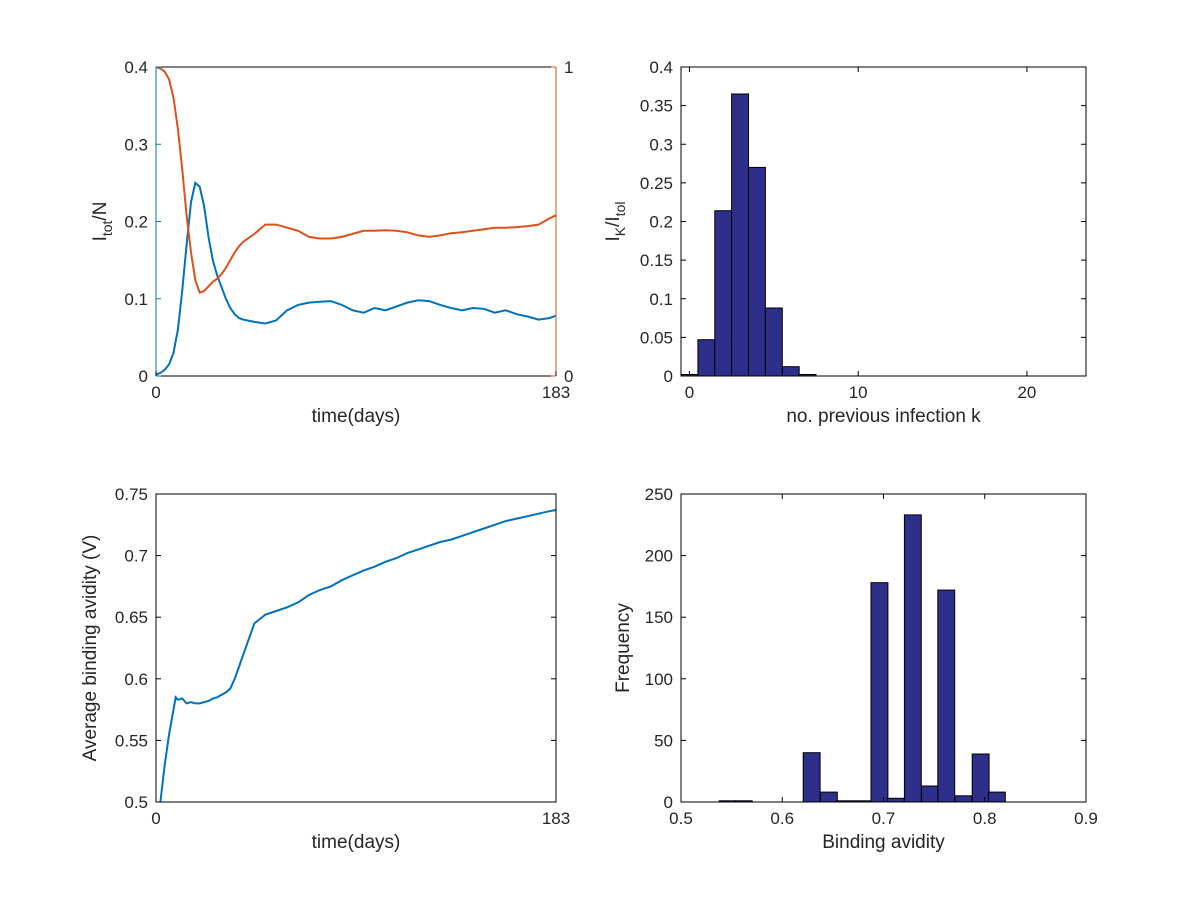  I want to click on y-tick-label: 0.35, so click(656, 106).